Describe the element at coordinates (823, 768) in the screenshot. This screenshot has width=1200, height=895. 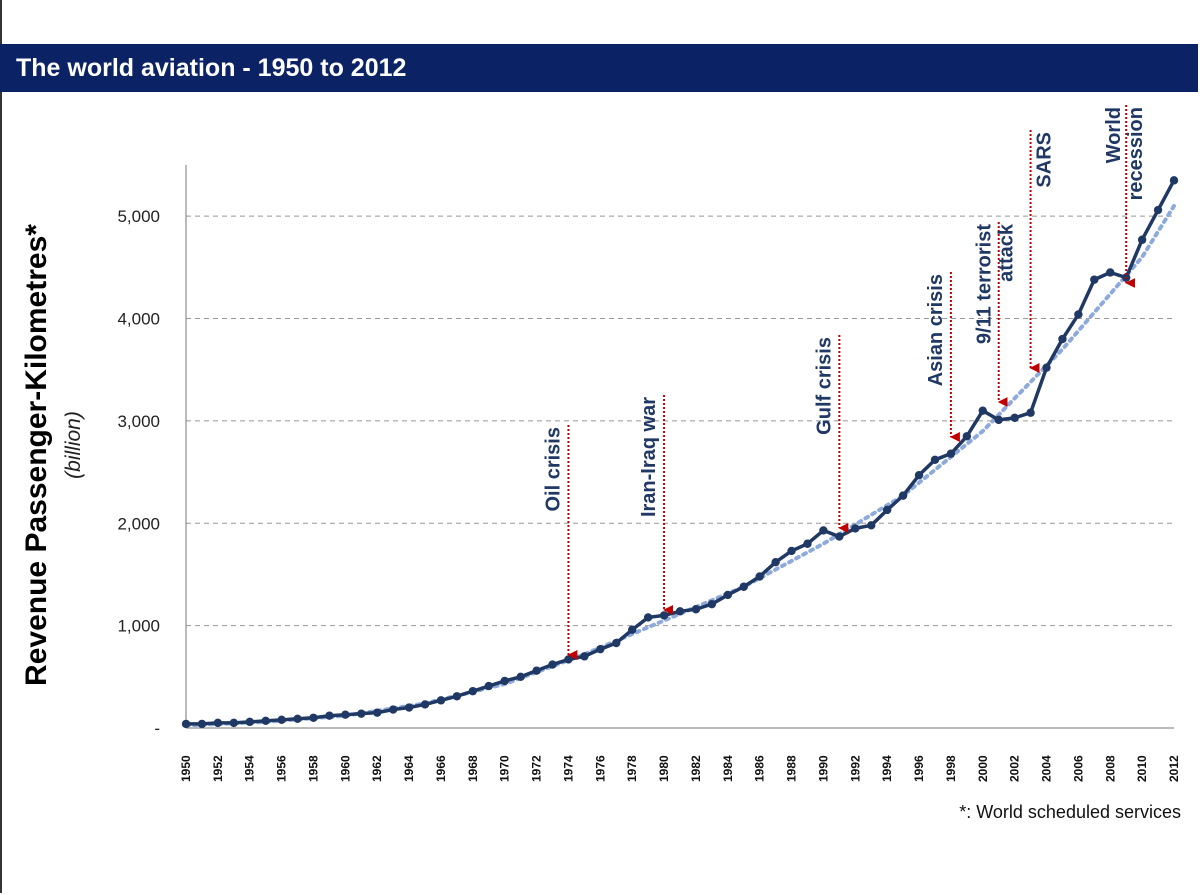
I see `x-tick-label: 1990` at that location.